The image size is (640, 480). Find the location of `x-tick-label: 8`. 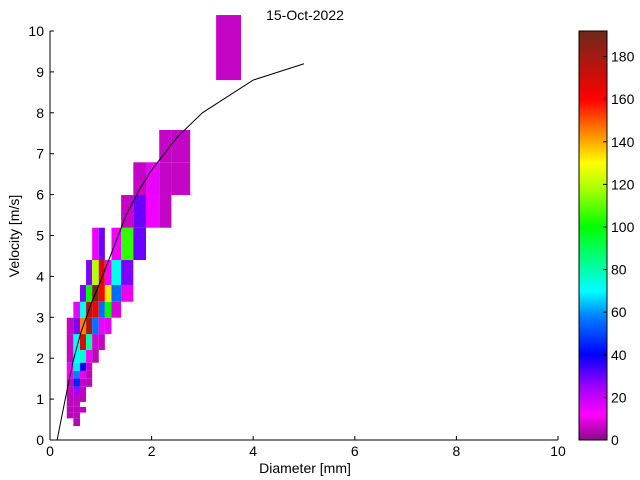

x-tick-label: 8 is located at coordinates (457, 451).